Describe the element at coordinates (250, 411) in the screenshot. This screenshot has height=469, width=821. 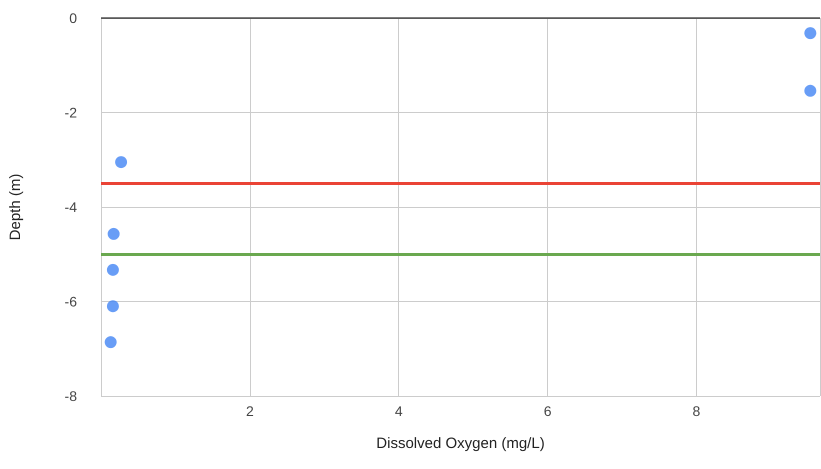
I see `x-tick-label: 2` at that location.